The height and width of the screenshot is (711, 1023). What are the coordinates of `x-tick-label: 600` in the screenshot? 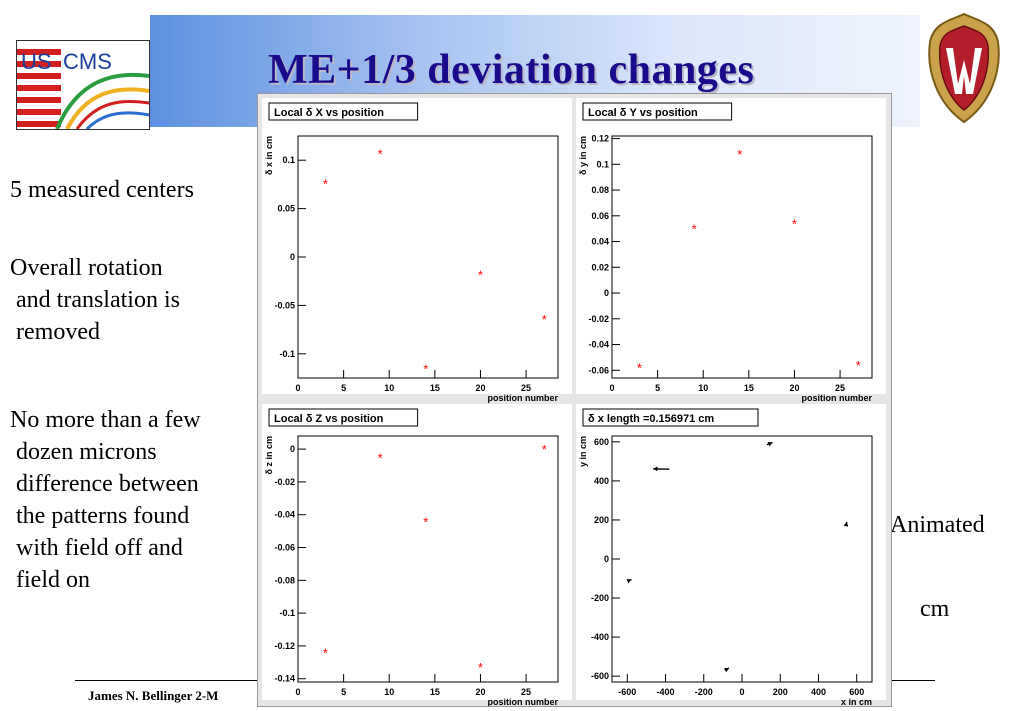 It's located at (856, 692).